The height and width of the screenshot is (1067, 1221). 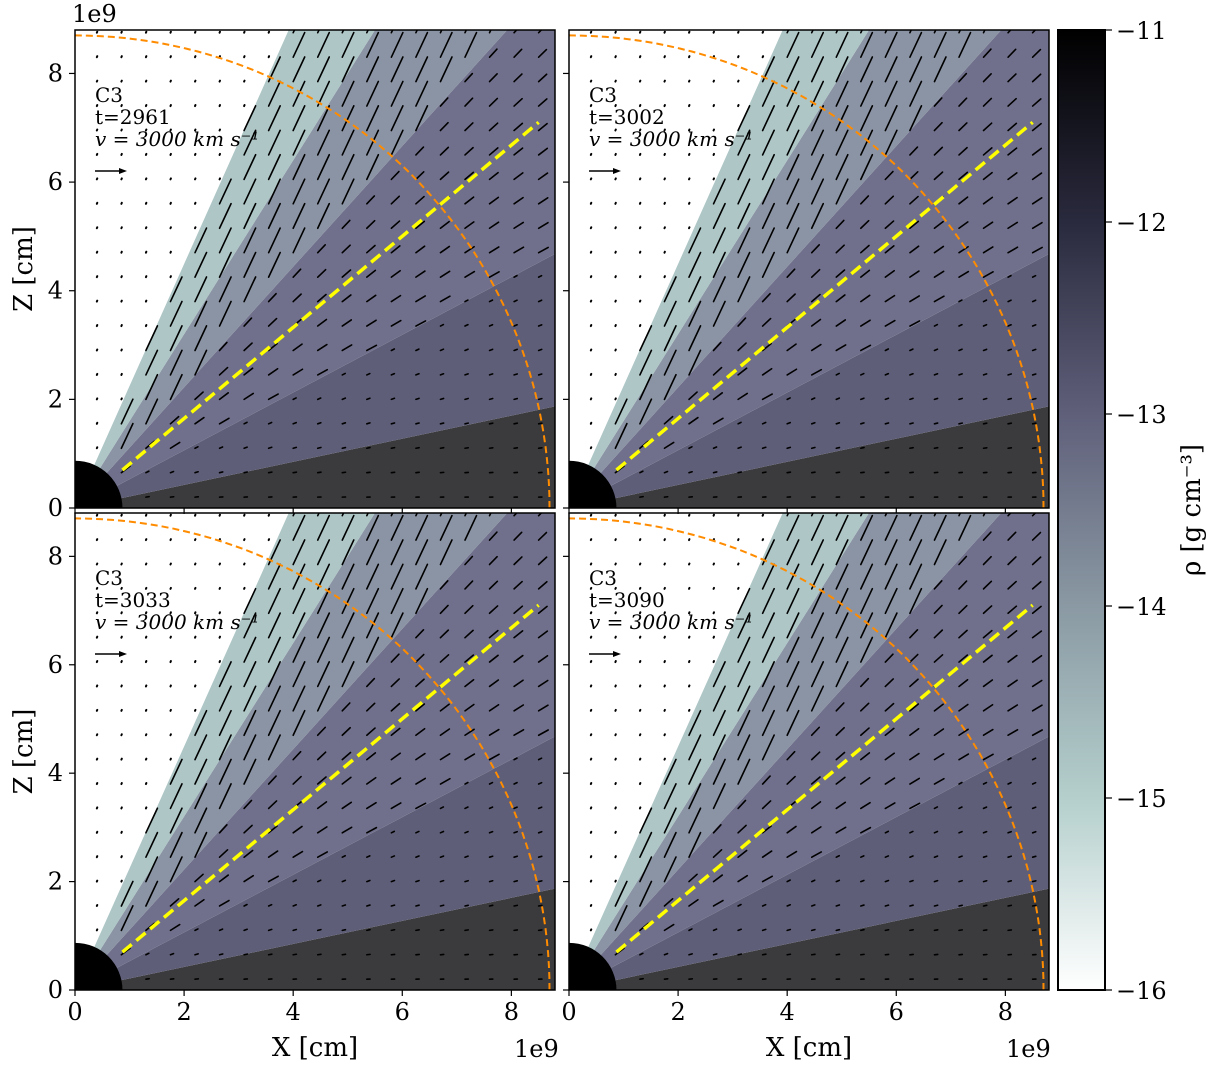 I want to click on x-tick-label: 6, so click(x=402, y=1012).